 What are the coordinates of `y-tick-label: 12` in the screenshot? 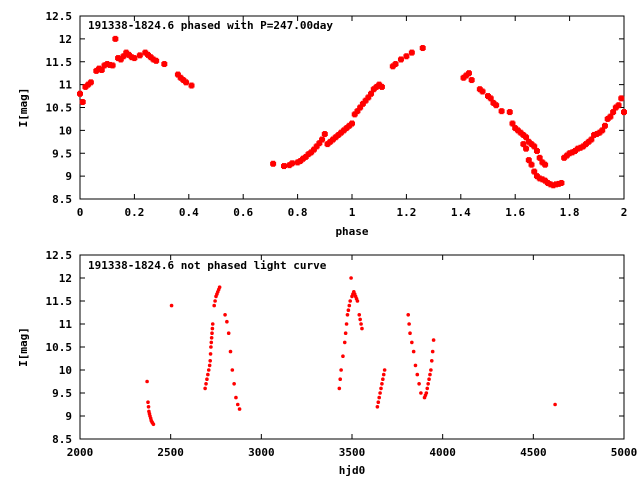 It's located at (65, 278).